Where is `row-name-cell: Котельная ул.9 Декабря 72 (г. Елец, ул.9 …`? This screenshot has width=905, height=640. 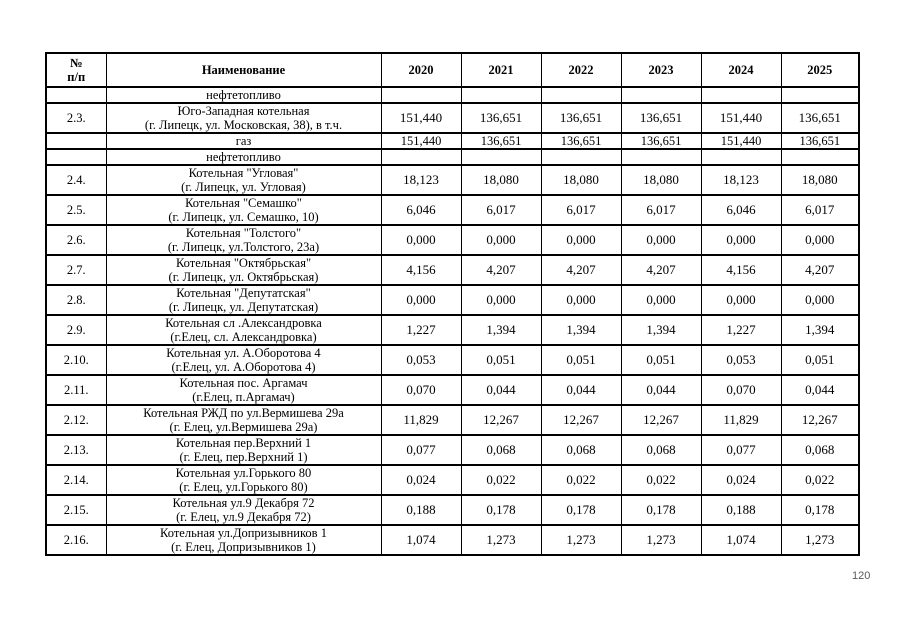
row-name-cell: Котельная ул.9 Декабря 72 (г. Елец, ул.9 … is located at coordinates (243, 510).